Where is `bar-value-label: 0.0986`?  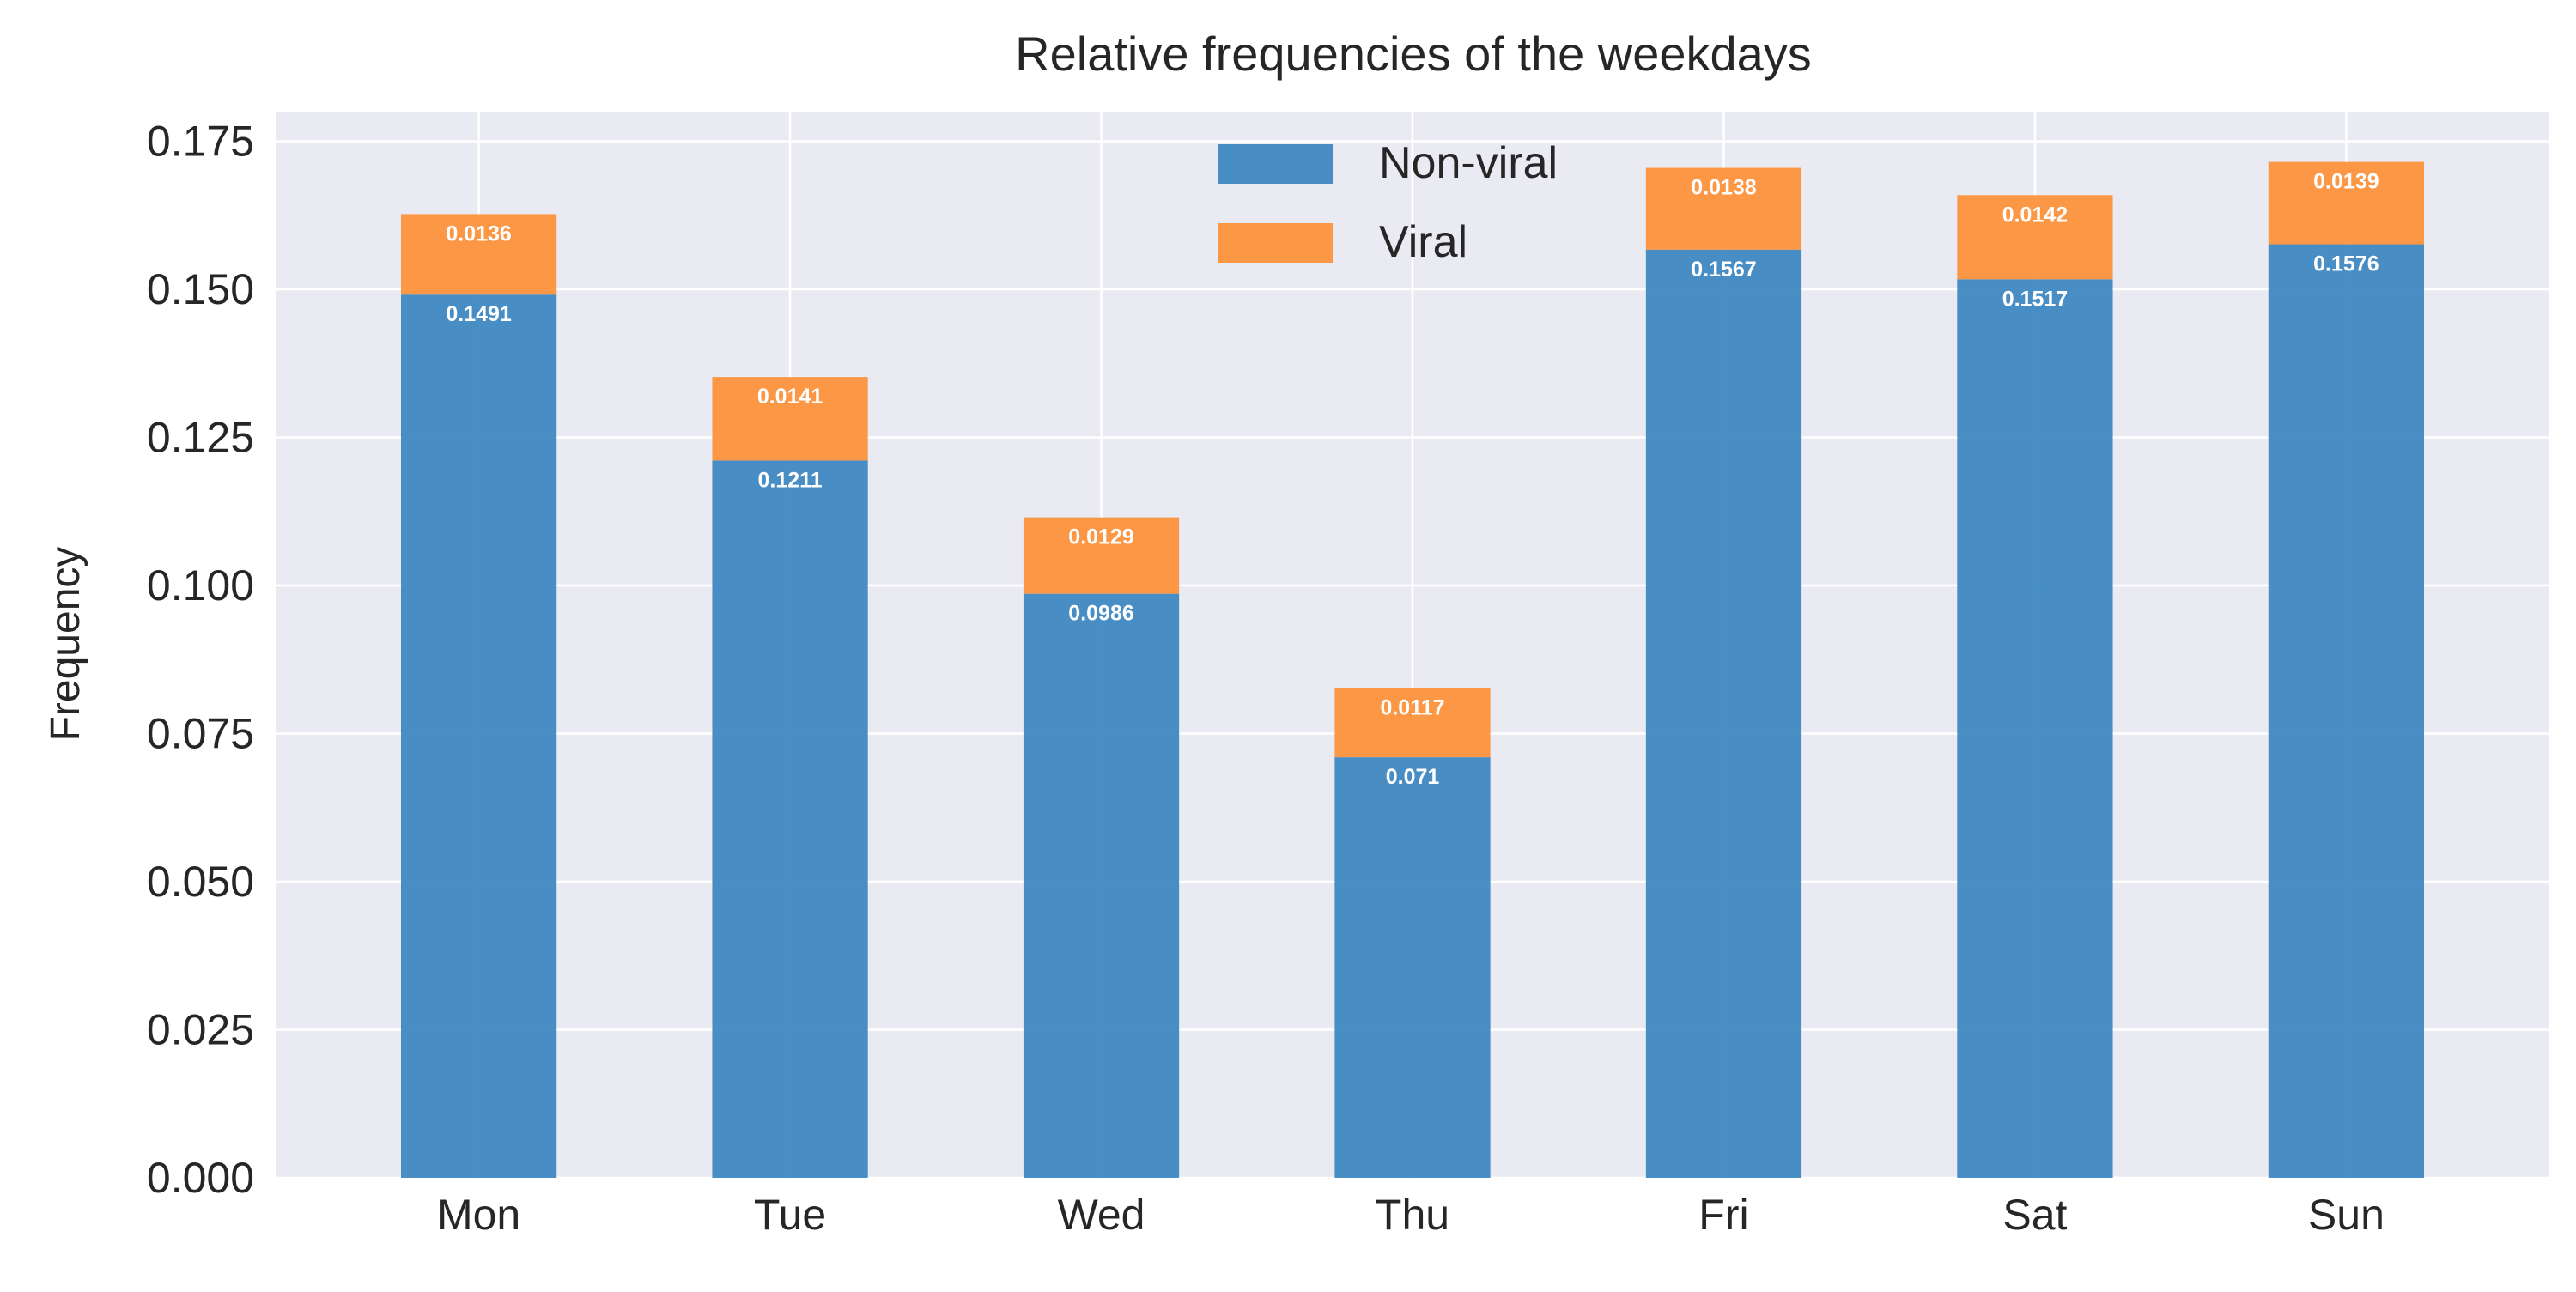 bar-value-label: 0.0986 is located at coordinates (1100, 614).